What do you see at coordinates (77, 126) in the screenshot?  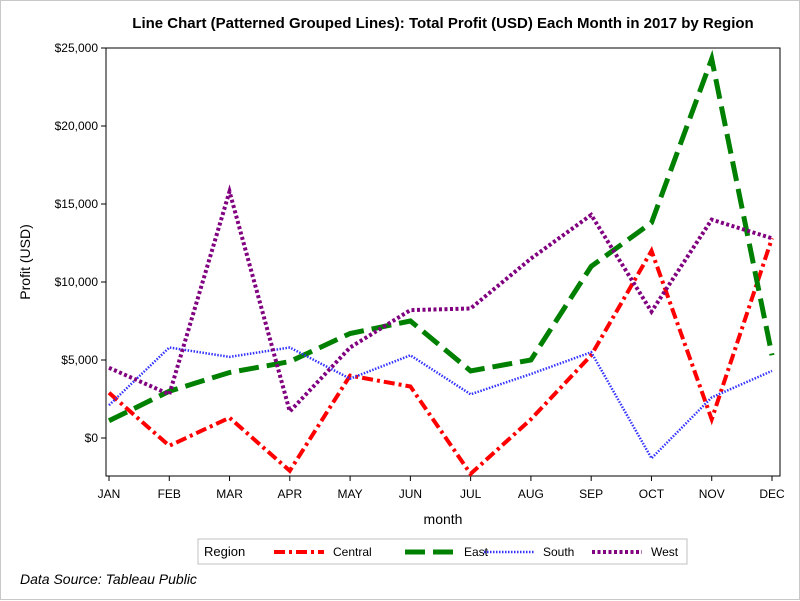 I see `y-tick-label: $20,000` at bounding box center [77, 126].